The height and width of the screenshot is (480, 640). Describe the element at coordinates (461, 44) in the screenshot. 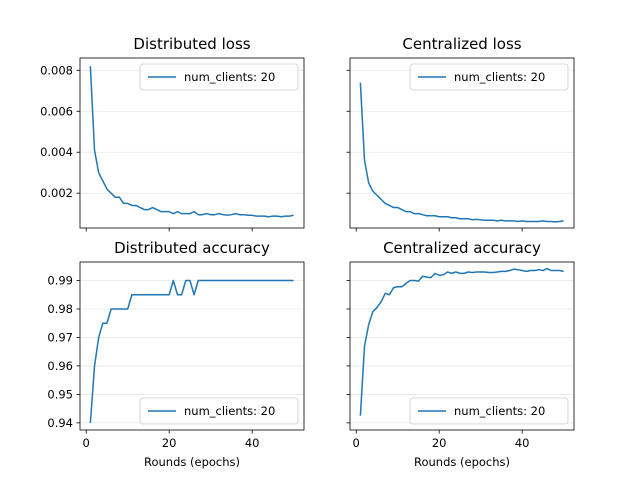

I see `chart-title: Centralized loss` at that location.